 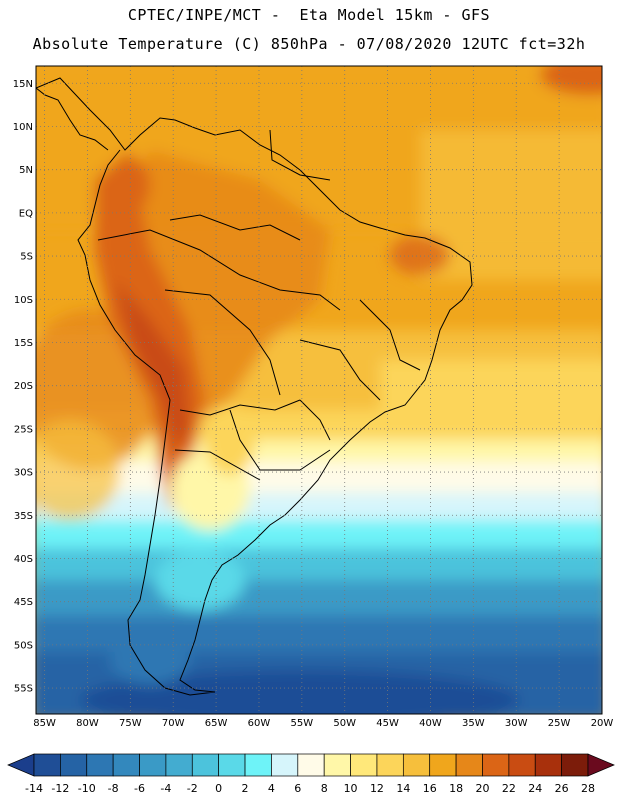 I want to click on colorbar-label: 20, so click(x=482, y=788).